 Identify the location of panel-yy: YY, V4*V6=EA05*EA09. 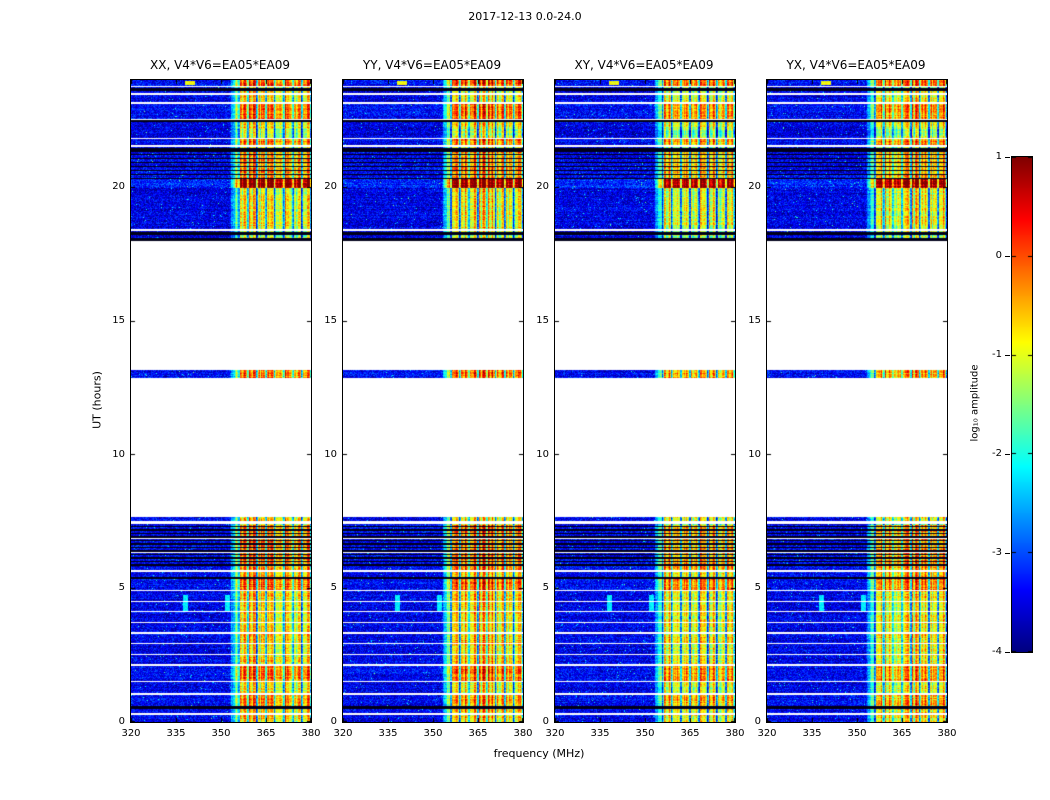
(433, 390).